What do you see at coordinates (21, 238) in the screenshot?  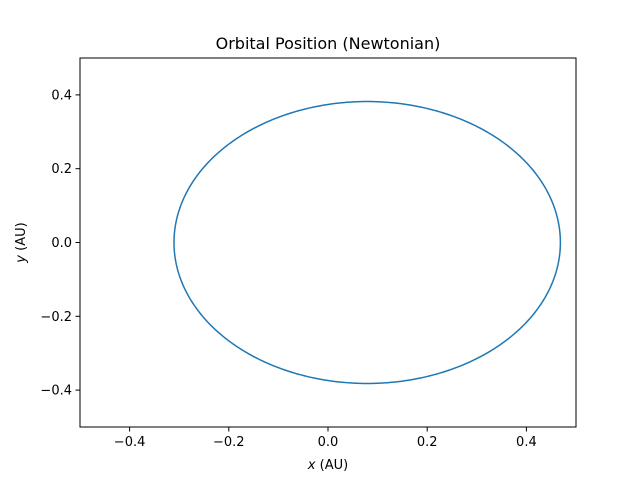 I see `y-axis-unit: (AU)` at bounding box center [21, 238].